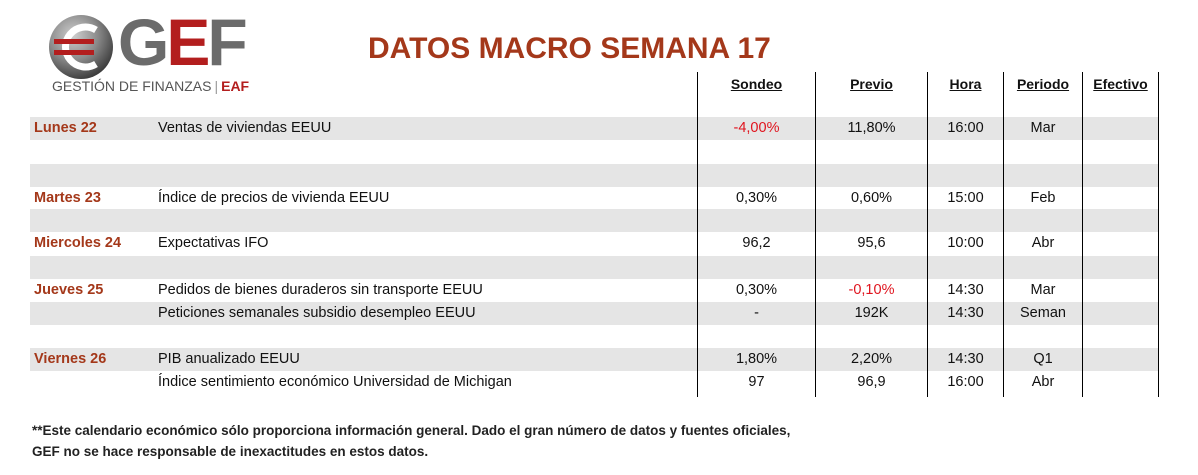 This screenshot has height=475, width=1198. What do you see at coordinates (245, 128) in the screenshot?
I see `indicator-name: Ventas de viviendas EEUU` at bounding box center [245, 128].